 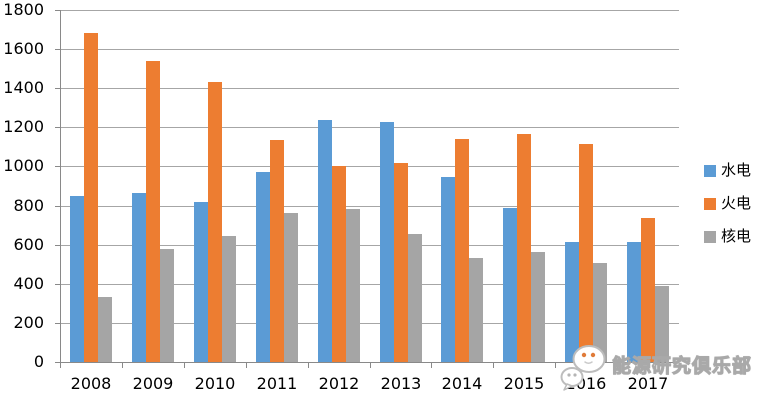 I want to click on y-axis-label-800: 800, so click(x=28, y=205).